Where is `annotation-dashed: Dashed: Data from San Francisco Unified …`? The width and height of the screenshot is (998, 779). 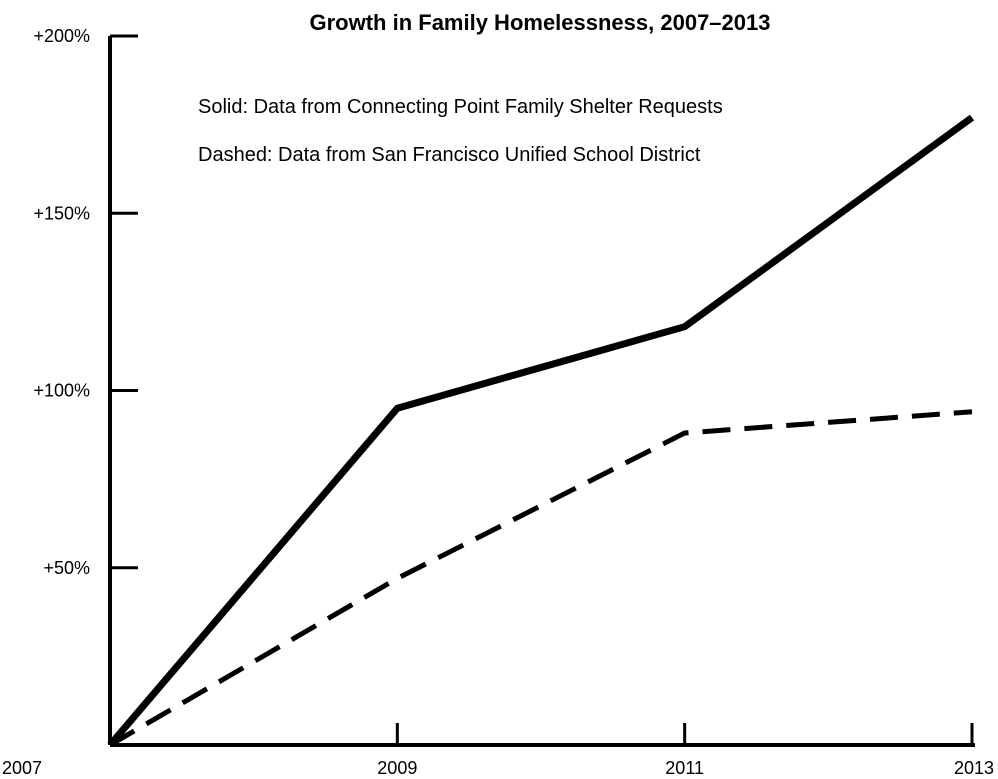 annotation-dashed: Dashed: Data from San Francisco Unified … is located at coordinates (449, 155).